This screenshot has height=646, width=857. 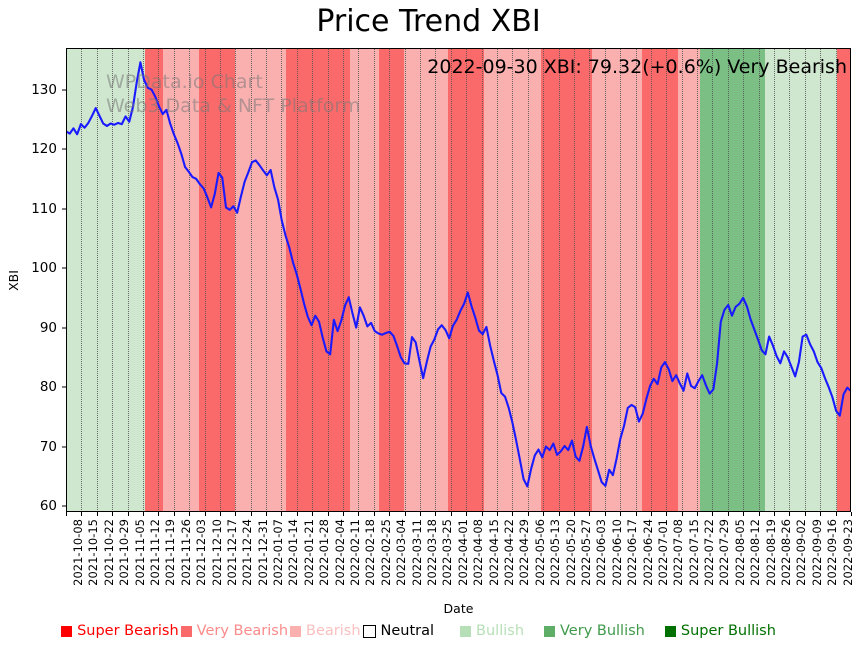 What do you see at coordinates (693, 552) in the screenshot?
I see `x-tick-label: 2022-07-15` at bounding box center [693, 552].